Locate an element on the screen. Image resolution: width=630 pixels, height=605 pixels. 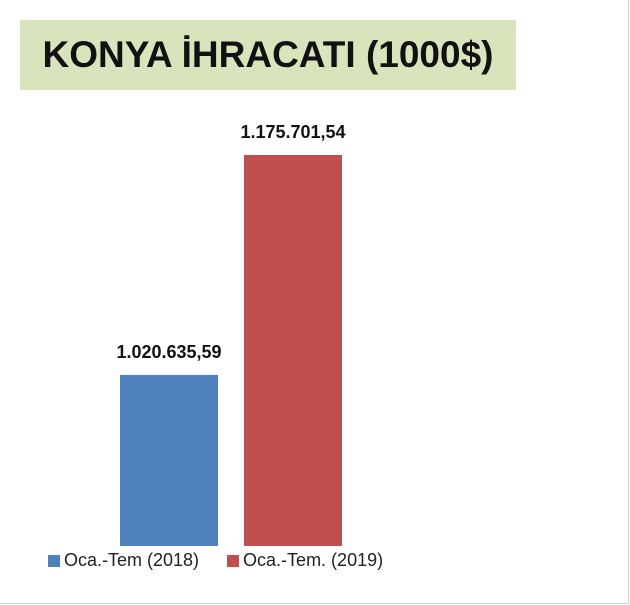
chart-legend: Oca.-Tem (2018) Oca.-Tem. (2019) is located at coordinates (229, 560).